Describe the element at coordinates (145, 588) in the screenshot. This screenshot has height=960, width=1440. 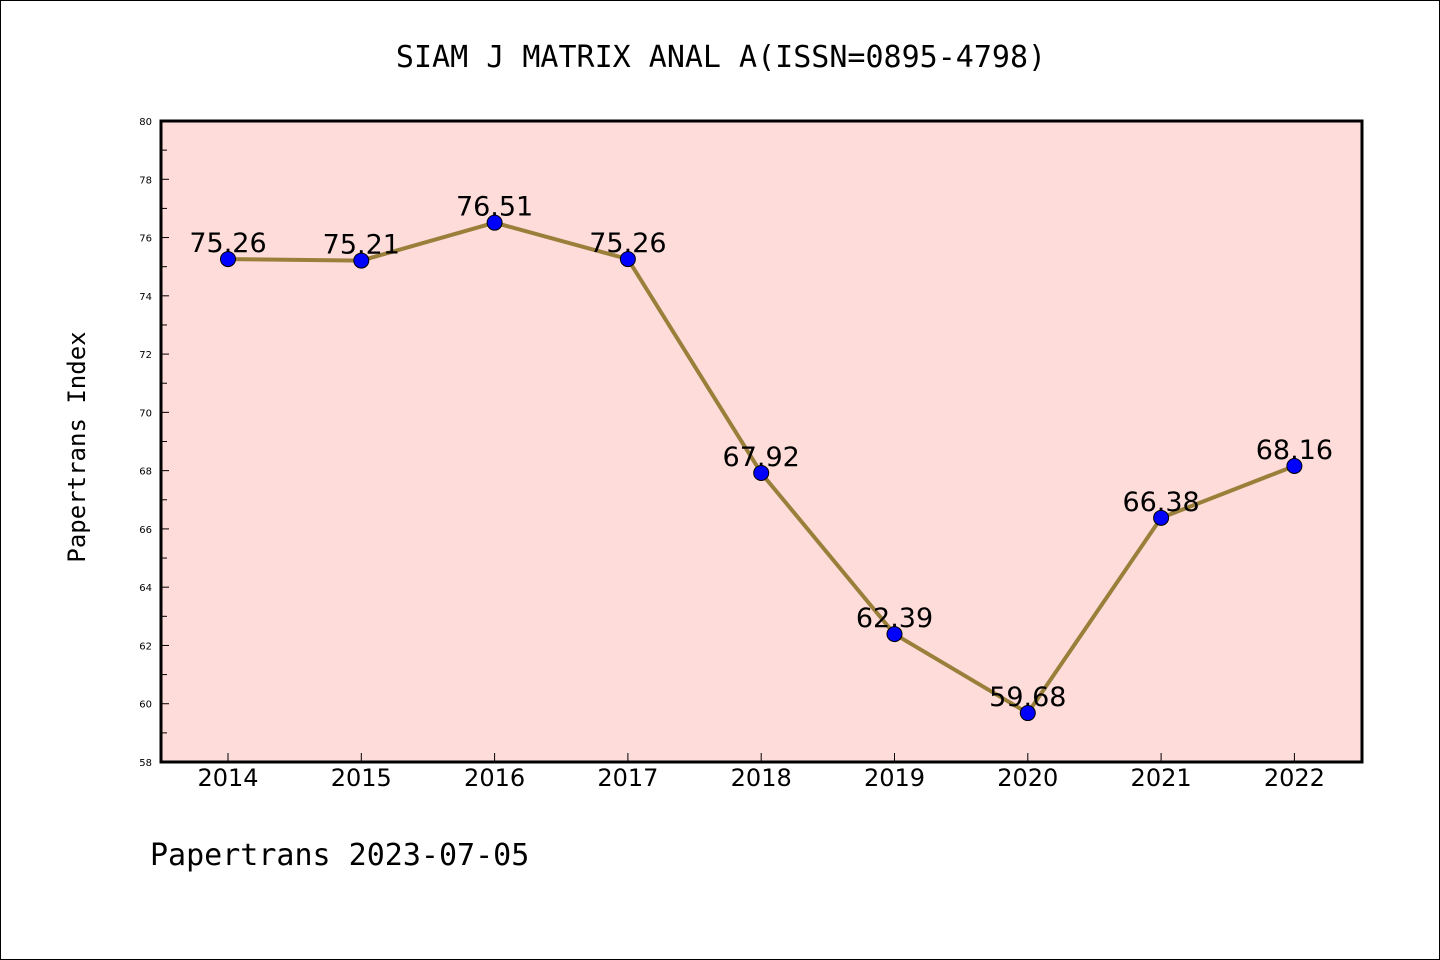
I see `y-tick-label: 64` at that location.